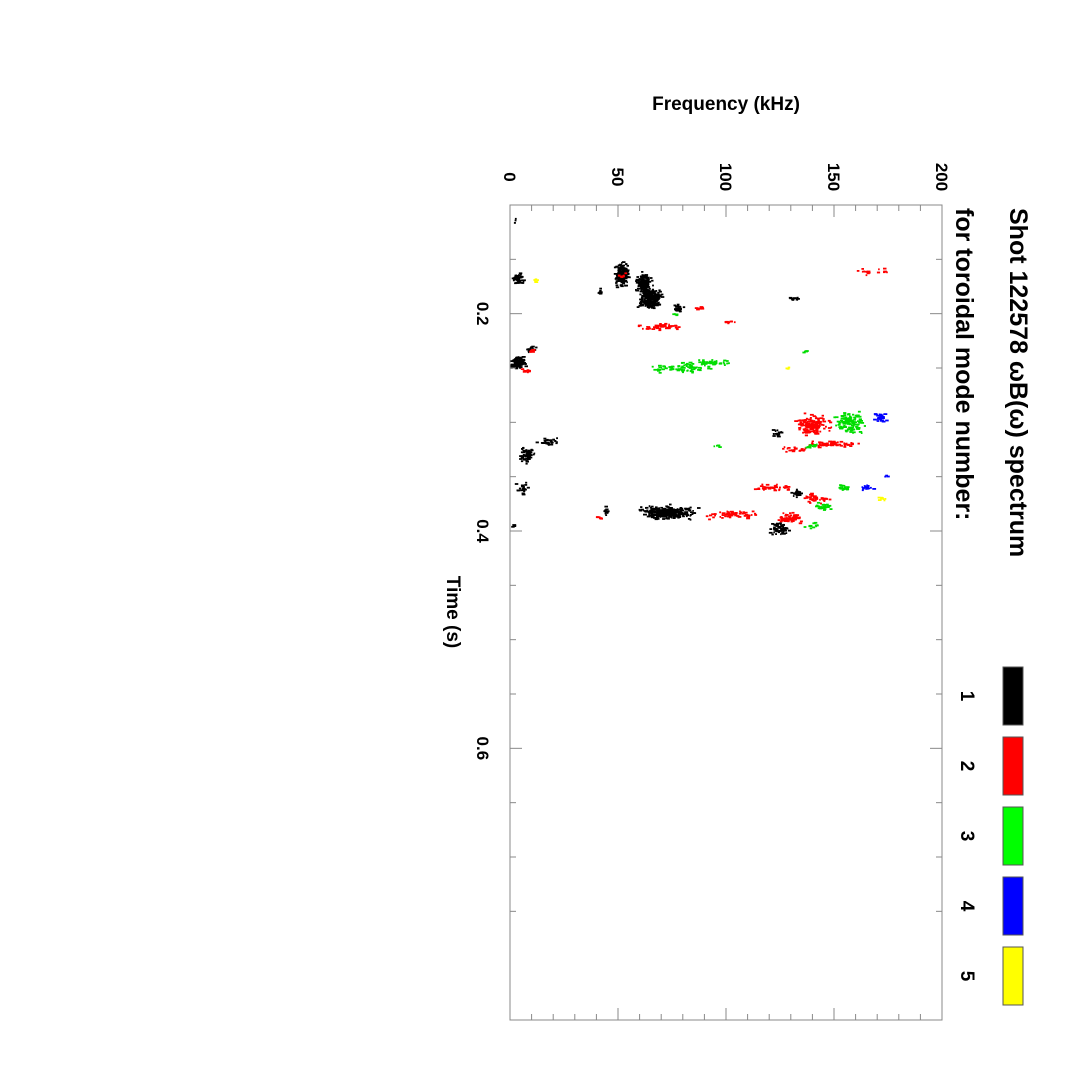  Describe the element at coordinates (482, 749) in the screenshot. I see `x-tick-label: 0.6` at that location.